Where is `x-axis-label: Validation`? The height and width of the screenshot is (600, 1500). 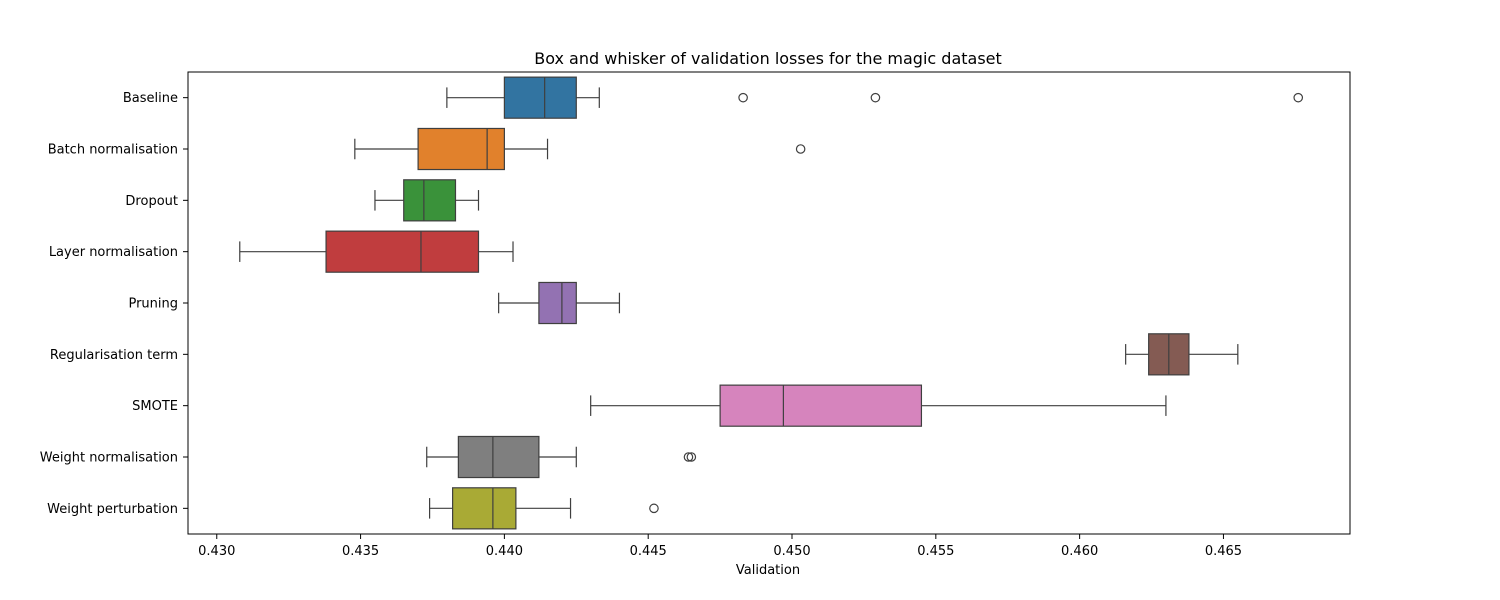 x-axis-label: Validation is located at coordinates (768, 570).